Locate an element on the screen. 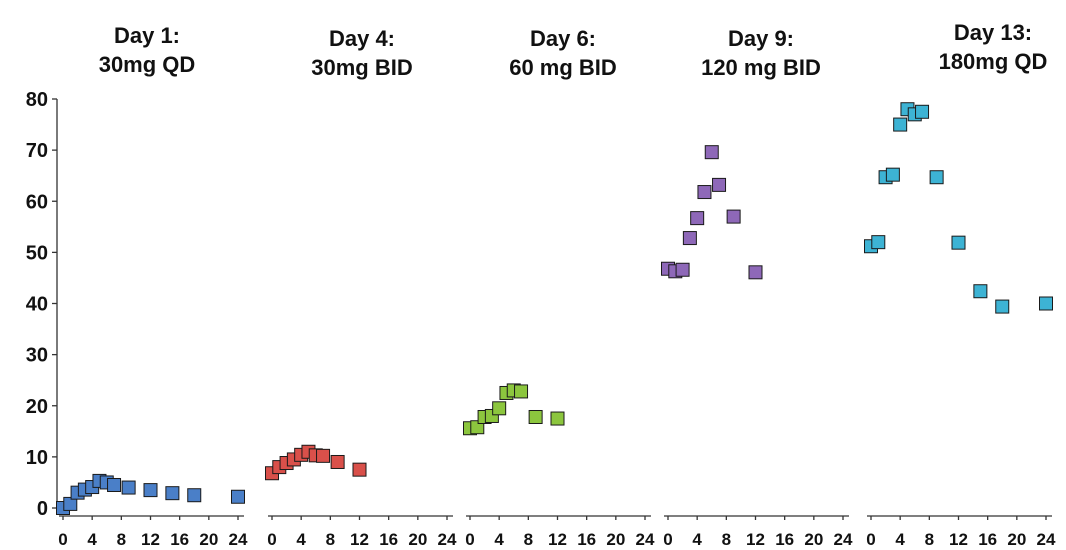 This screenshot has height=550, width=1066. panel-title-line1: Day 13: is located at coordinates (993, 32).